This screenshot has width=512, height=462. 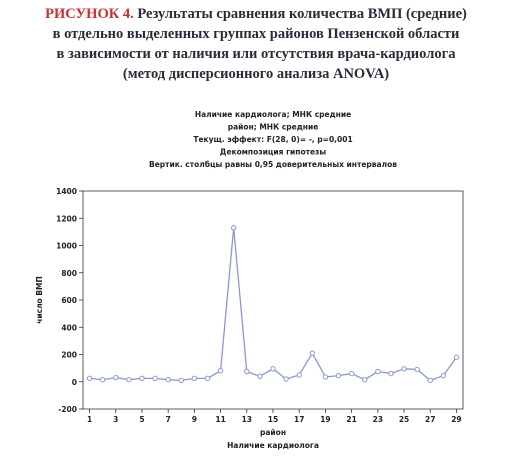 I want to click on y-axis-label: число ВМП, so click(x=39, y=300).